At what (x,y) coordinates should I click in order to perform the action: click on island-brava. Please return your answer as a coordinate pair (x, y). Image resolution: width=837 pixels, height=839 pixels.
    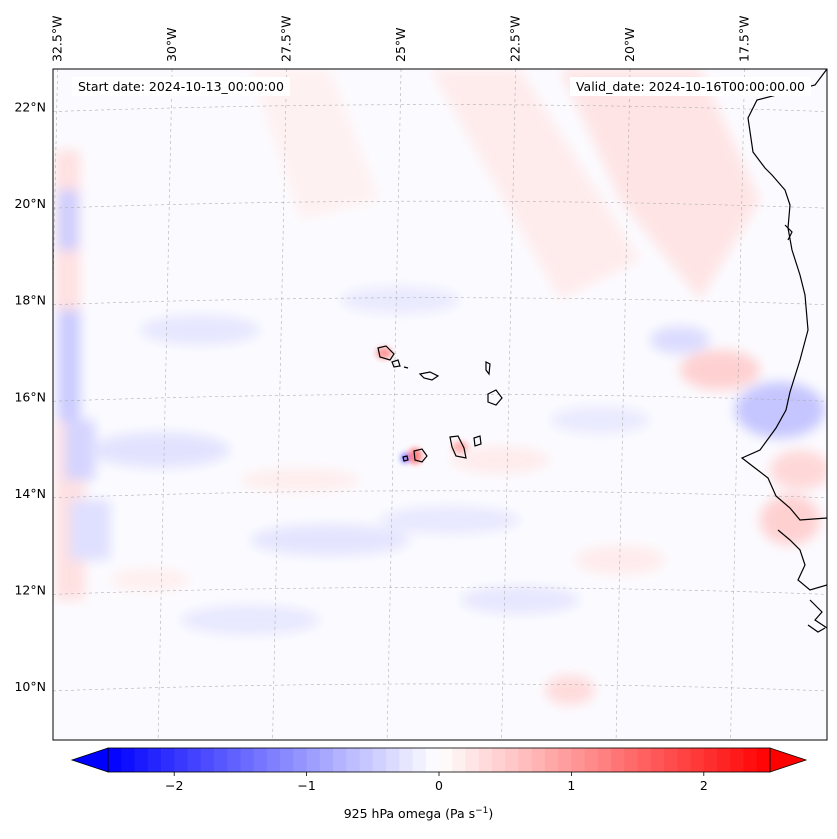
    Looking at the image, I should click on (405, 458).